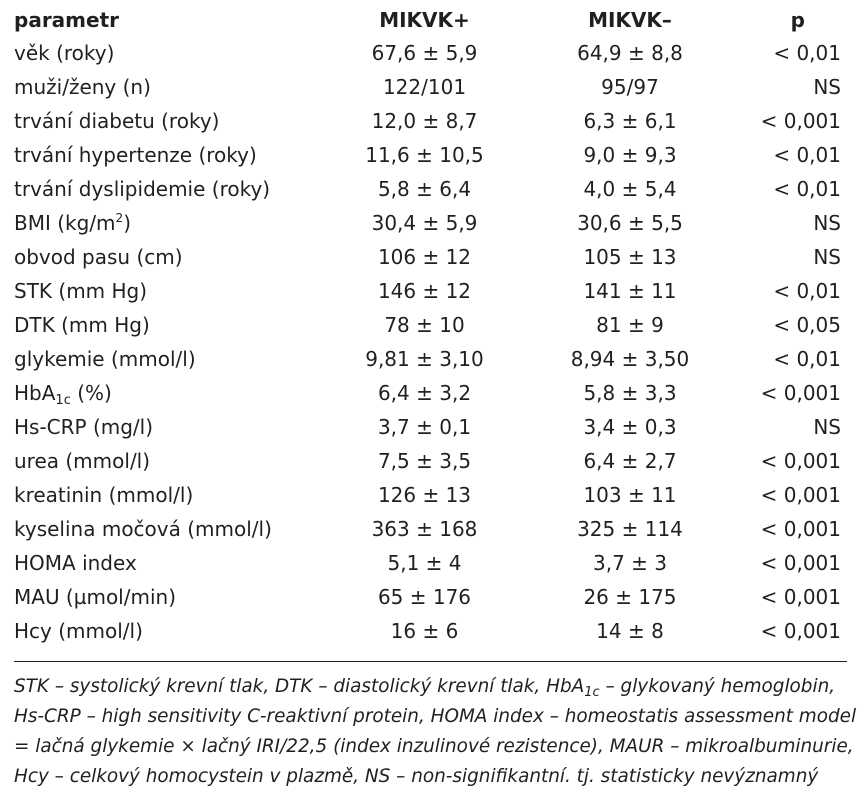  Describe the element at coordinates (117, 121) in the screenshot. I see `cell-parameter: trvání diabetu (roky)` at that location.